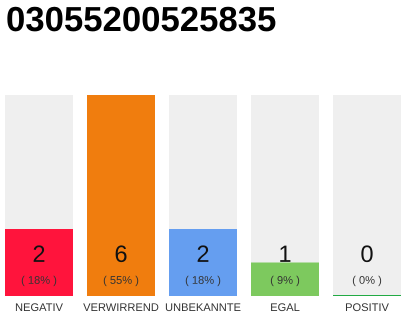 The width and height of the screenshot is (410, 320). Describe the element at coordinates (285, 266) in the screenshot. I see `data-label: 1 ( 9% )` at that location.